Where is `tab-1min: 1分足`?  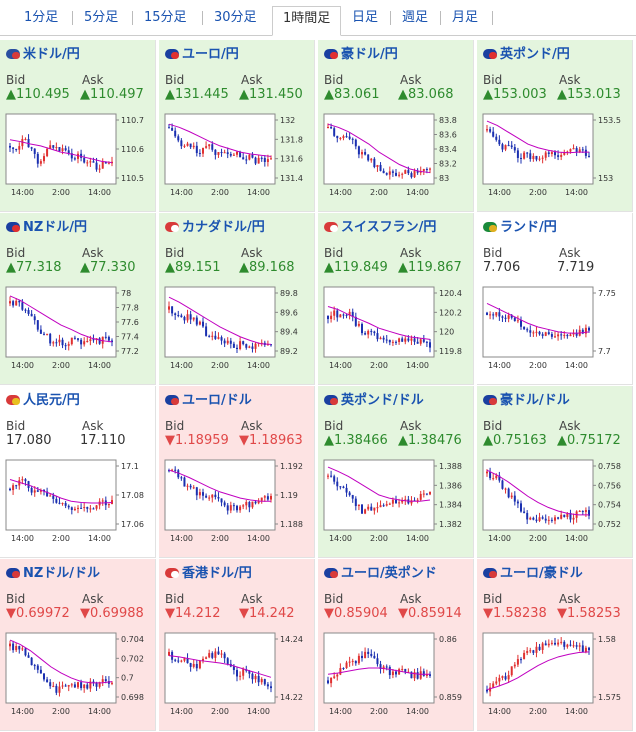 tab-1min: 1分足 is located at coordinates (41, 17).